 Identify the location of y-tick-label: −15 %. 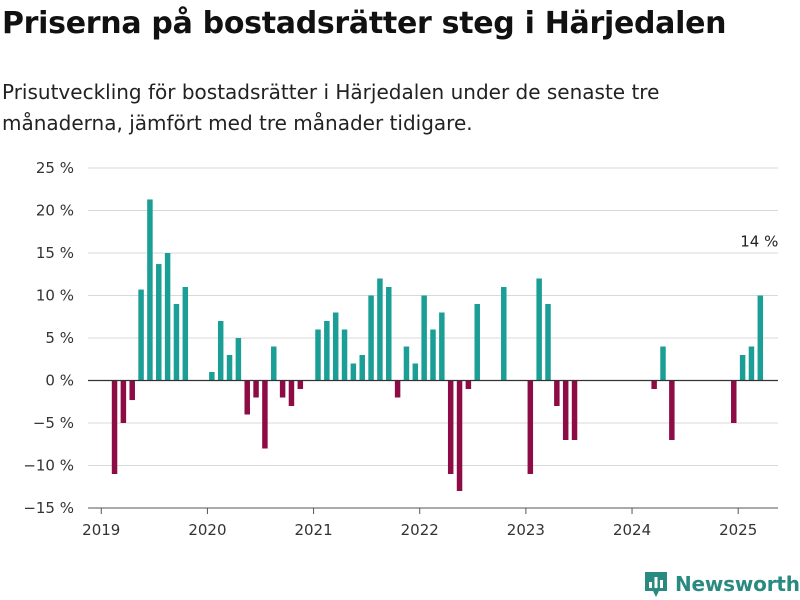
(48, 508).